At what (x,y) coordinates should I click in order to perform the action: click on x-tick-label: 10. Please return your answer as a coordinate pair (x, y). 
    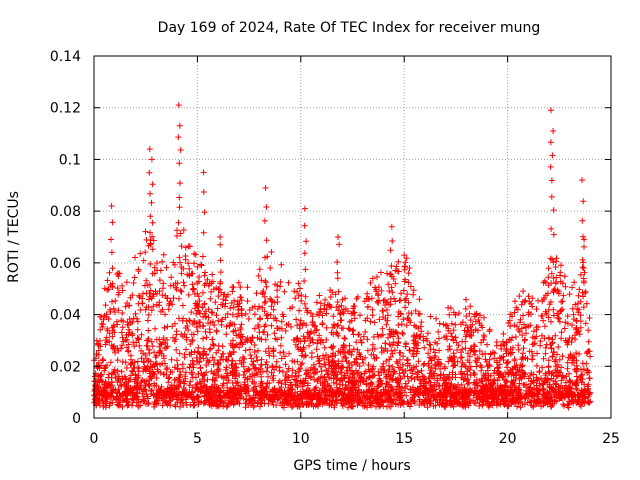
    Looking at the image, I should click on (301, 439).